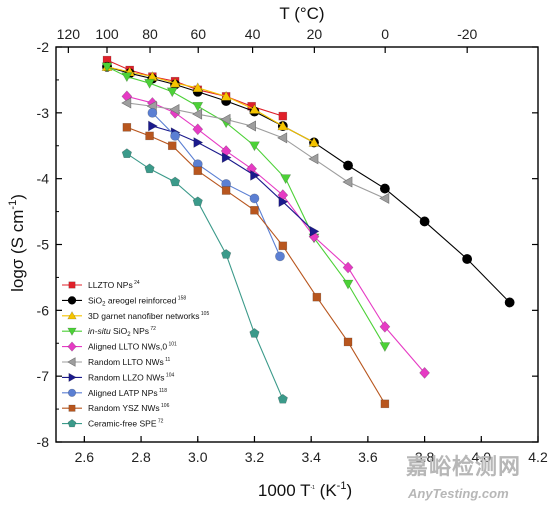  What do you see at coordinates (368, 457) in the screenshot?
I see `x-tick-label: 3.6` at bounding box center [368, 457].